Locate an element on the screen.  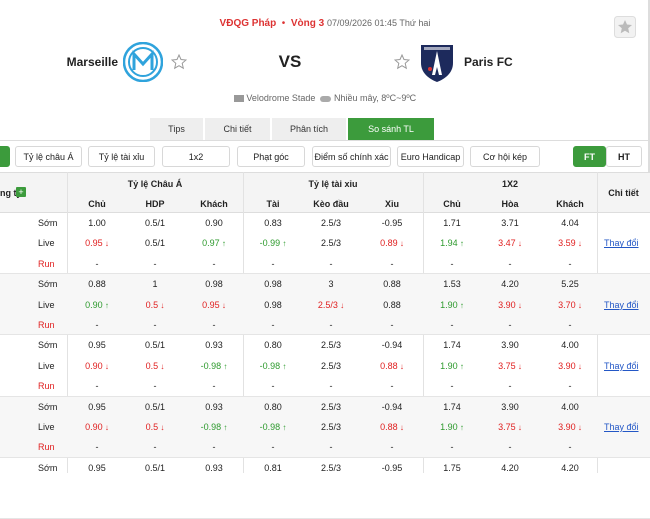
filter-button: Tỷ lệ tài xỉu is located at coordinates (121, 156).